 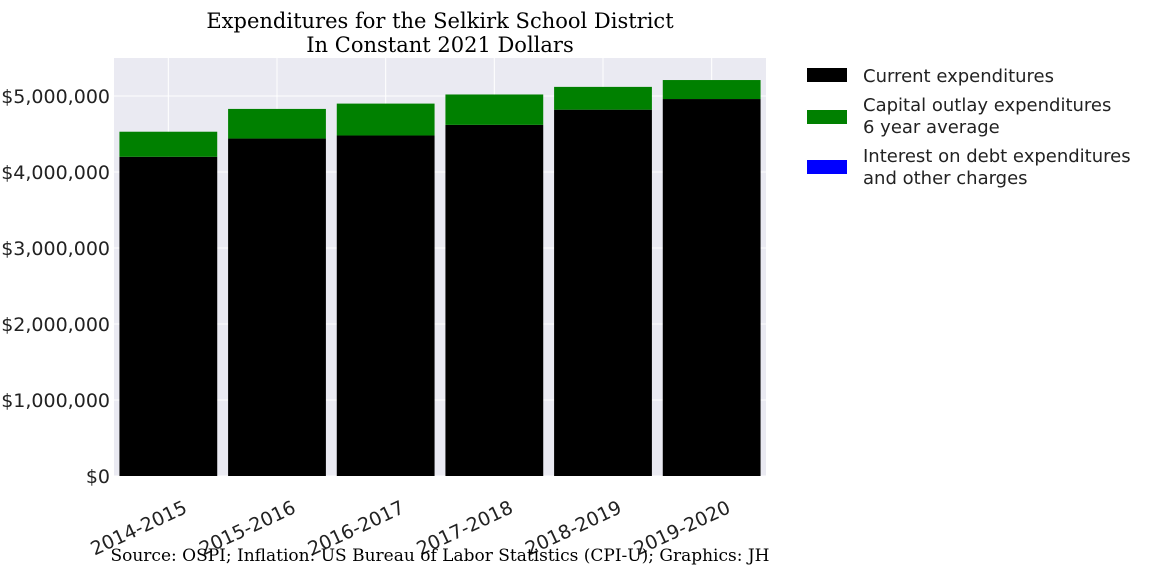 I want to click on y-tick-label: $2,000,000, so click(x=55, y=325).